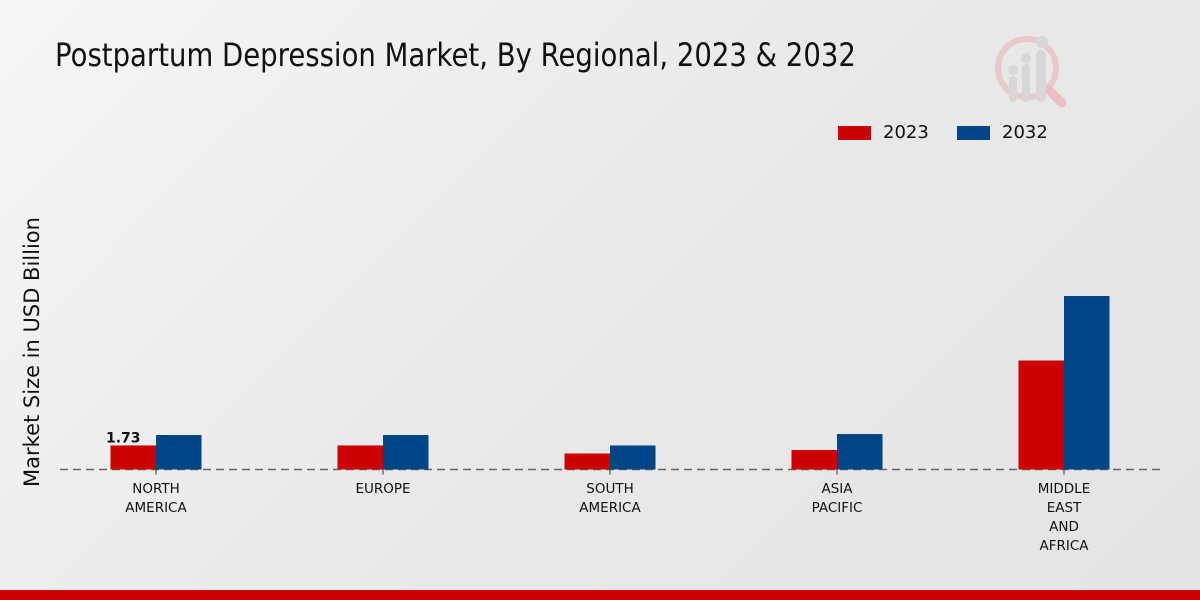 This screenshot has width=1200, height=600. What do you see at coordinates (837, 508) in the screenshot?
I see `x-tick-label: PACIFIC` at bounding box center [837, 508].